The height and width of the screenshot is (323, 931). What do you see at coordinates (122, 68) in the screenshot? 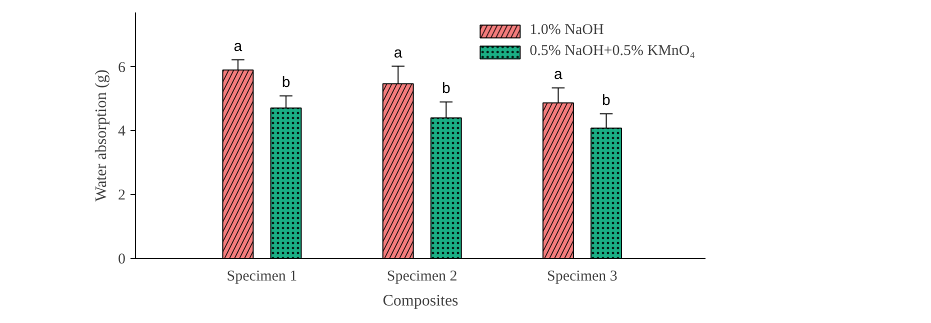
I see `y-tick-label: 6` at bounding box center [122, 68].